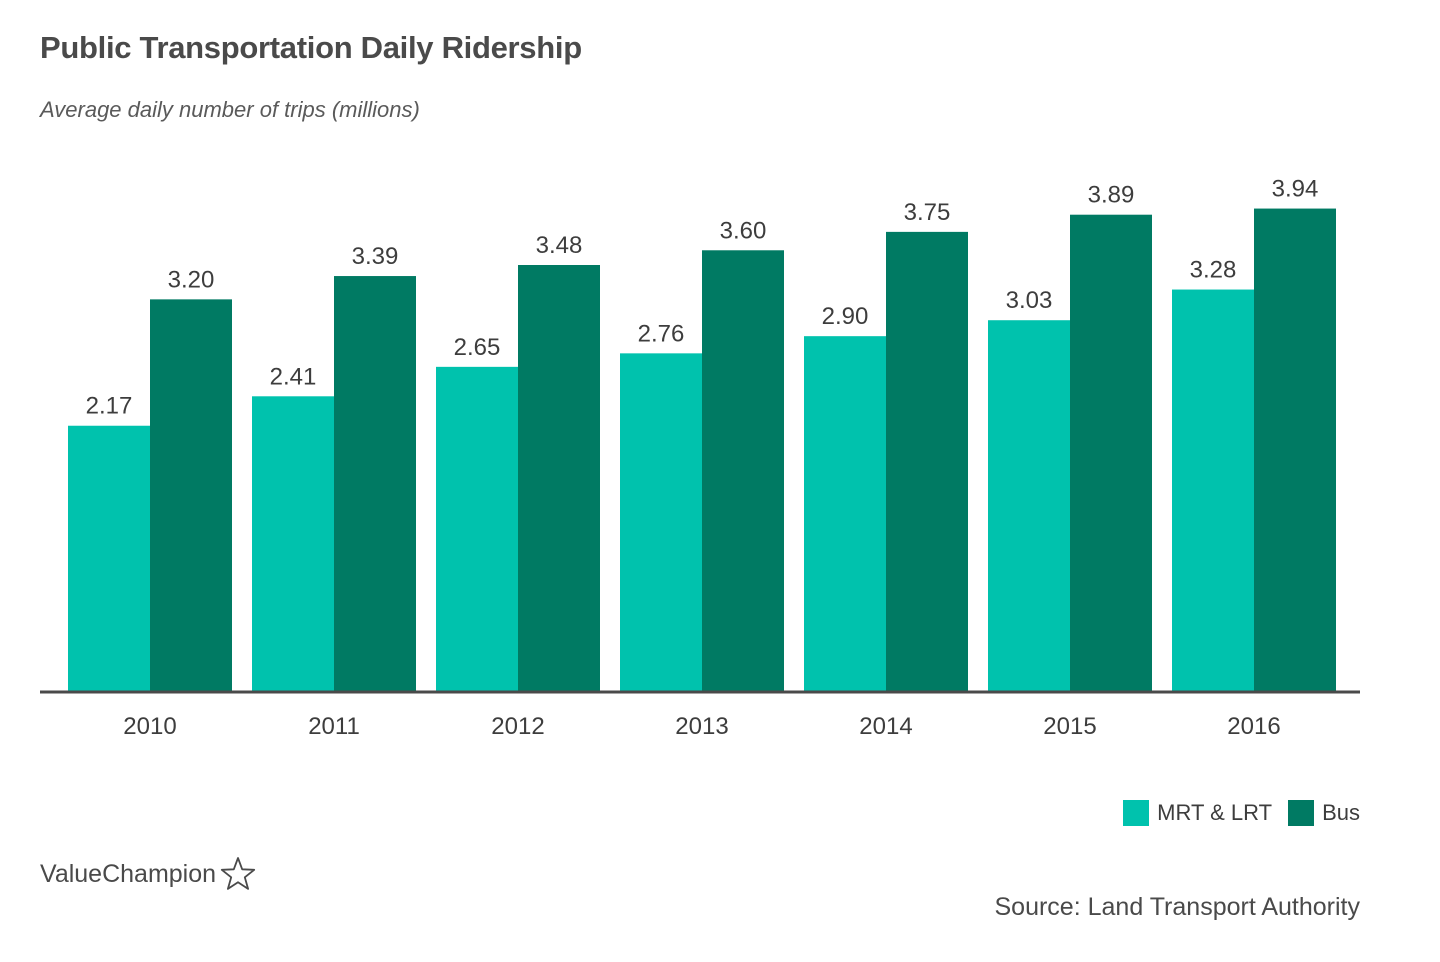 The height and width of the screenshot is (962, 1440). Describe the element at coordinates (128, 873) in the screenshot. I see `brand-name: ValueChampion` at that location.